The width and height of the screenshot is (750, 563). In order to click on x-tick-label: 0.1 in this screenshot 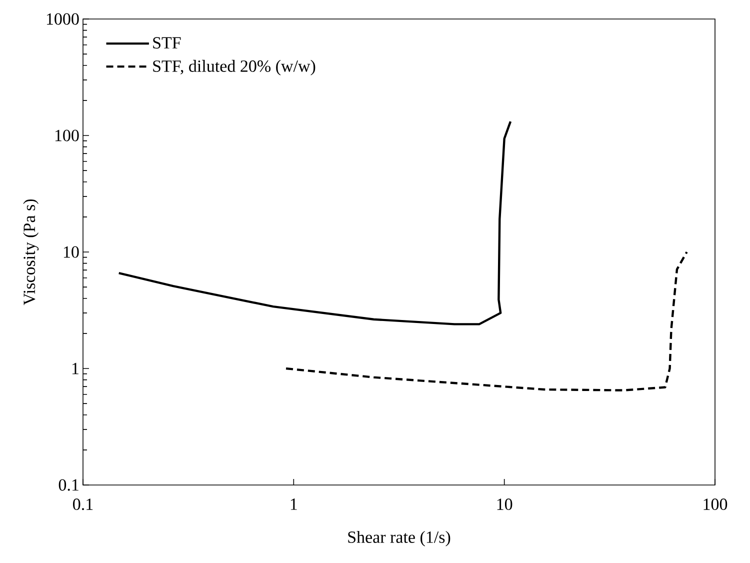, I will do `click(83, 504)`.